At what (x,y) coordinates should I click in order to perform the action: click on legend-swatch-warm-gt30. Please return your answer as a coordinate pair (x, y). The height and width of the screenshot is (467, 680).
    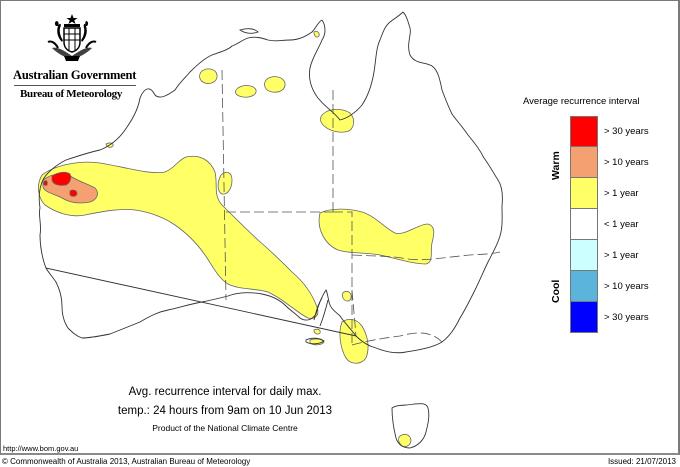
    Looking at the image, I should click on (584, 131).